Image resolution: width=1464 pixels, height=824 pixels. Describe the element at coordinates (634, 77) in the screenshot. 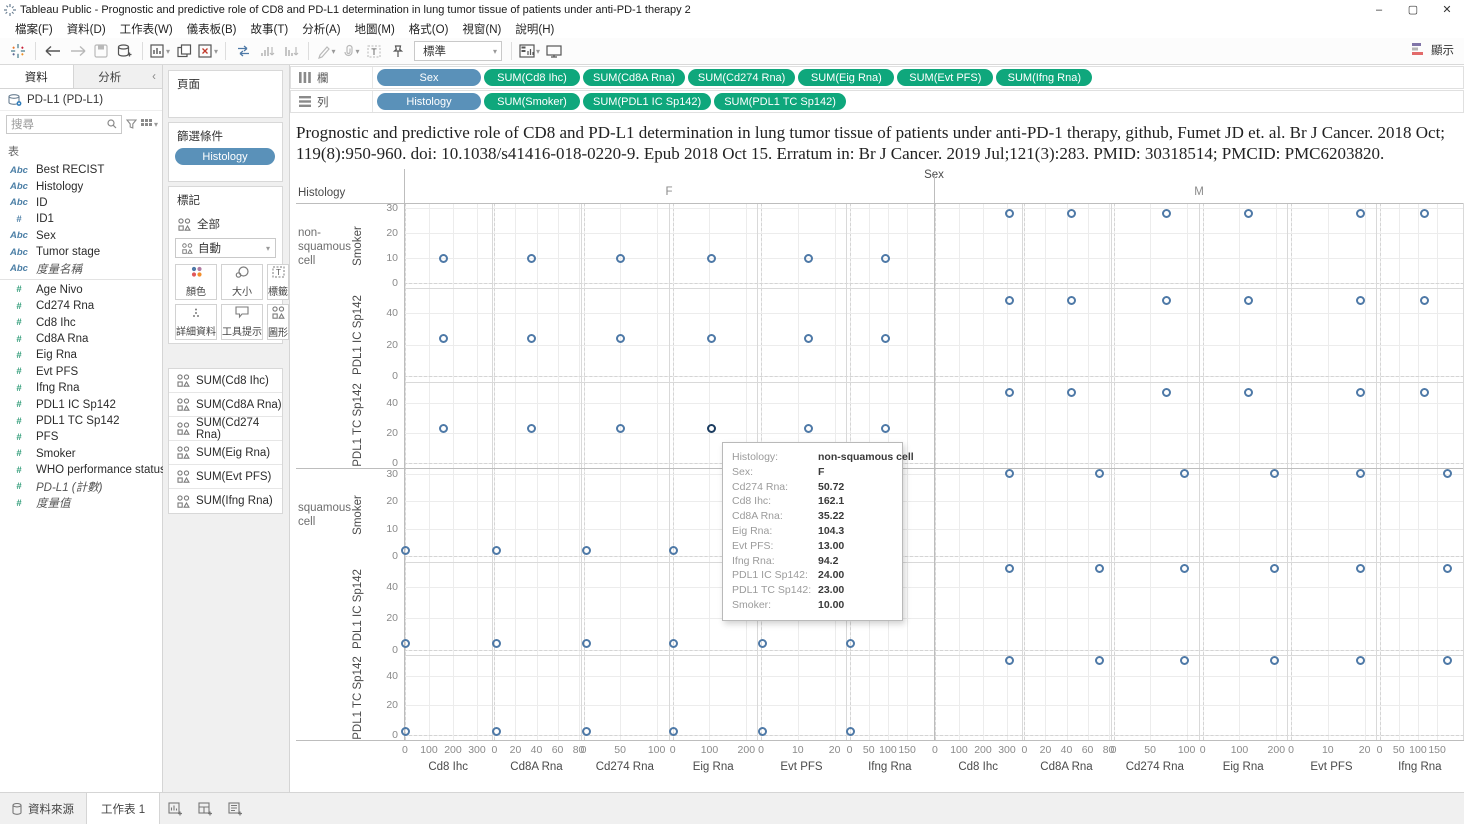

I see `columns-pill: SUM(Cd8A Rna)` at that location.